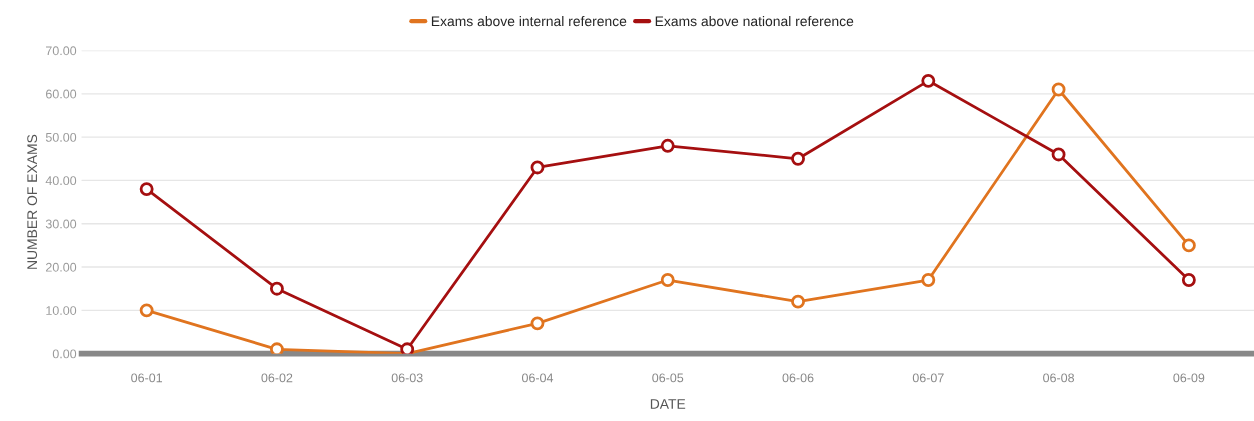  Describe the element at coordinates (64, 354) in the screenshot. I see `y-tick-label: 0.00` at that location.